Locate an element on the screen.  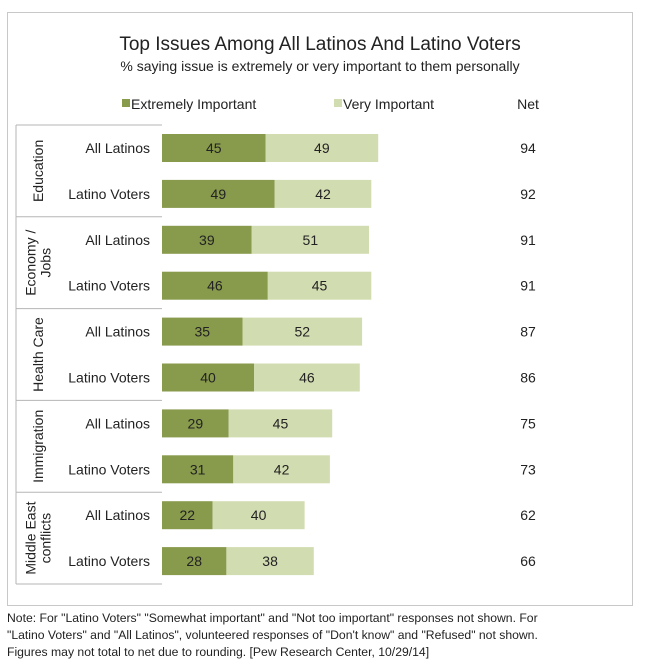
data-label-extremely: 22 is located at coordinates (188, 515).